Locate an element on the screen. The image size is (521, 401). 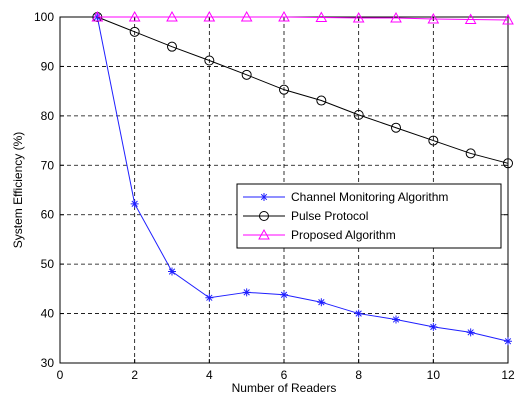
legend-item: Proposed Algorithm is located at coordinates (319, 235).